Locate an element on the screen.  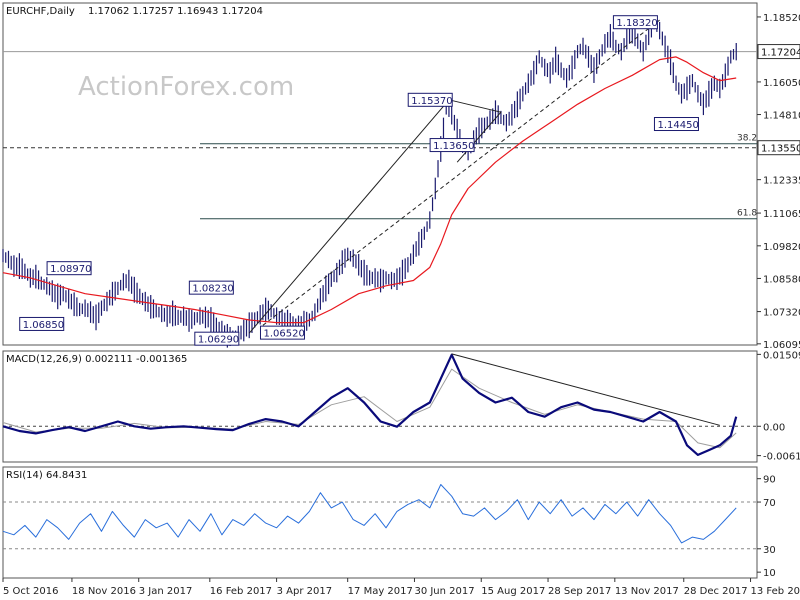
ytick-label-macd-2: -0.006163 is located at coordinates (781, 457).